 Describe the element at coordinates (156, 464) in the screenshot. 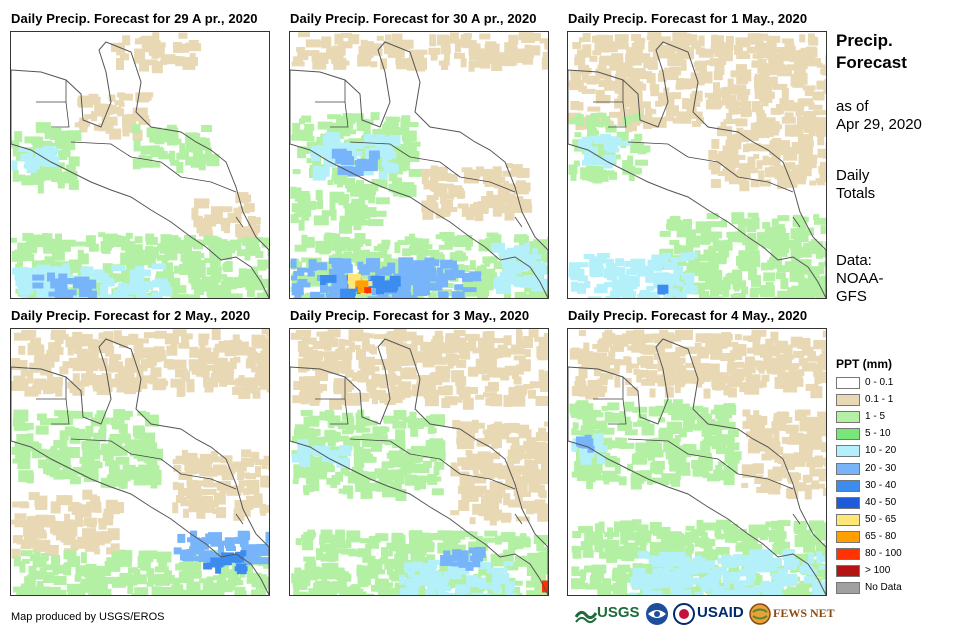

I see `country-border` at that location.